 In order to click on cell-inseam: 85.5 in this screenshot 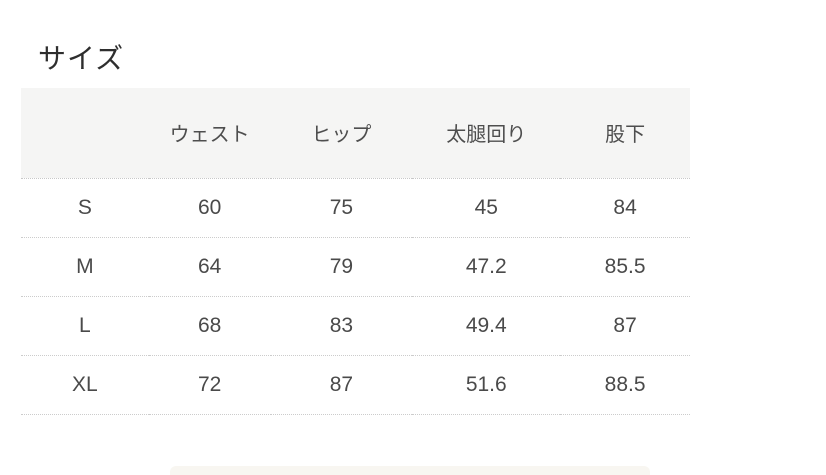, I will do `click(625, 267)`.